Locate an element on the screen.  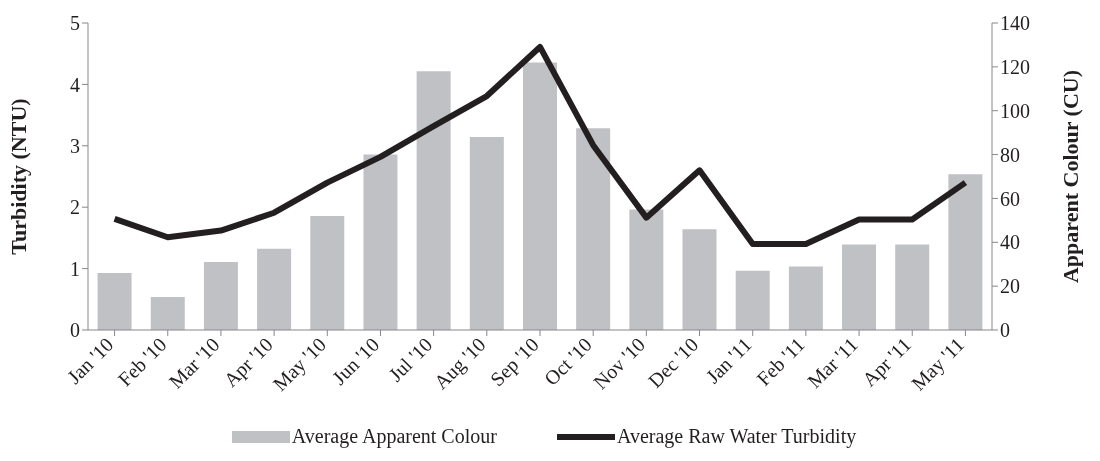
y-tick-label: 3 is located at coordinates (75, 145).